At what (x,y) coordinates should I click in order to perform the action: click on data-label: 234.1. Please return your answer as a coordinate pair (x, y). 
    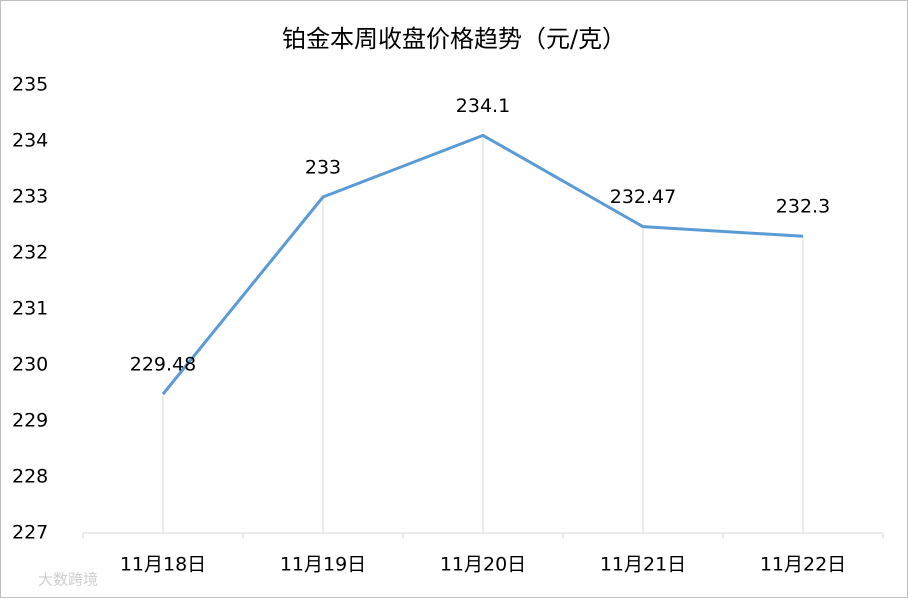
    Looking at the image, I should click on (483, 106).